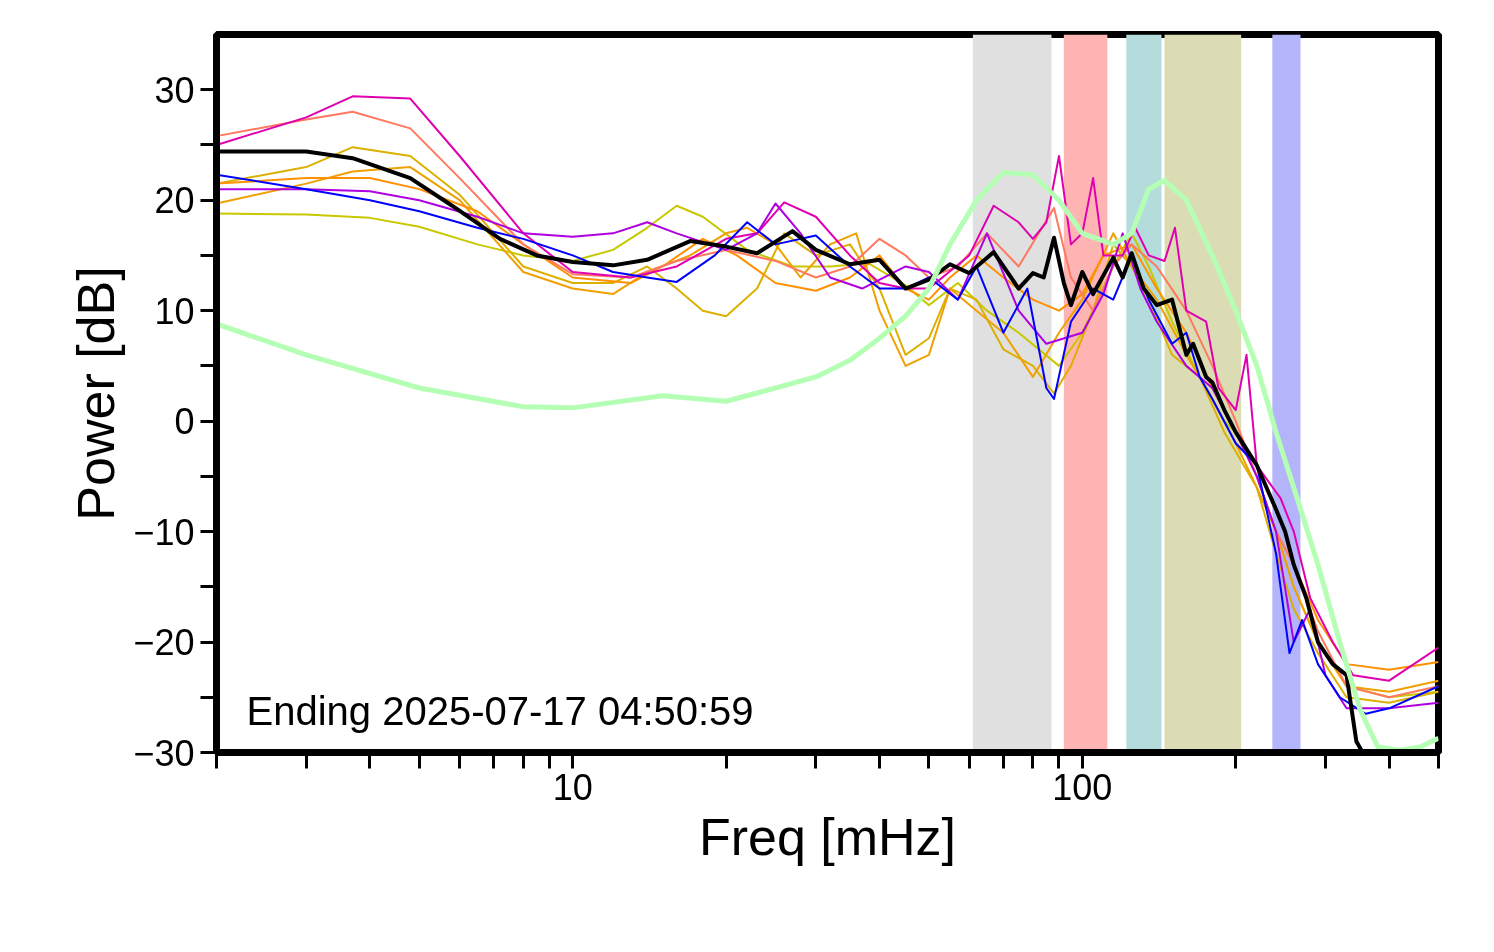  I want to click on y-tick-label: 0, so click(184, 422).